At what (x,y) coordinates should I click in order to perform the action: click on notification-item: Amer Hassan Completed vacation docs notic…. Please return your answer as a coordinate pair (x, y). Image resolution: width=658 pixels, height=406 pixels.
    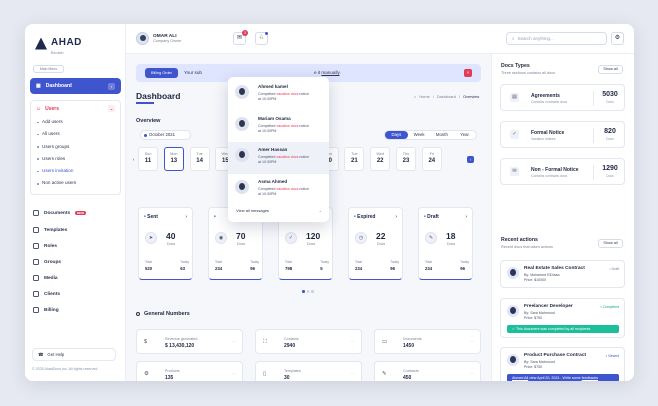
    Looking at the image, I should click on (278, 158).